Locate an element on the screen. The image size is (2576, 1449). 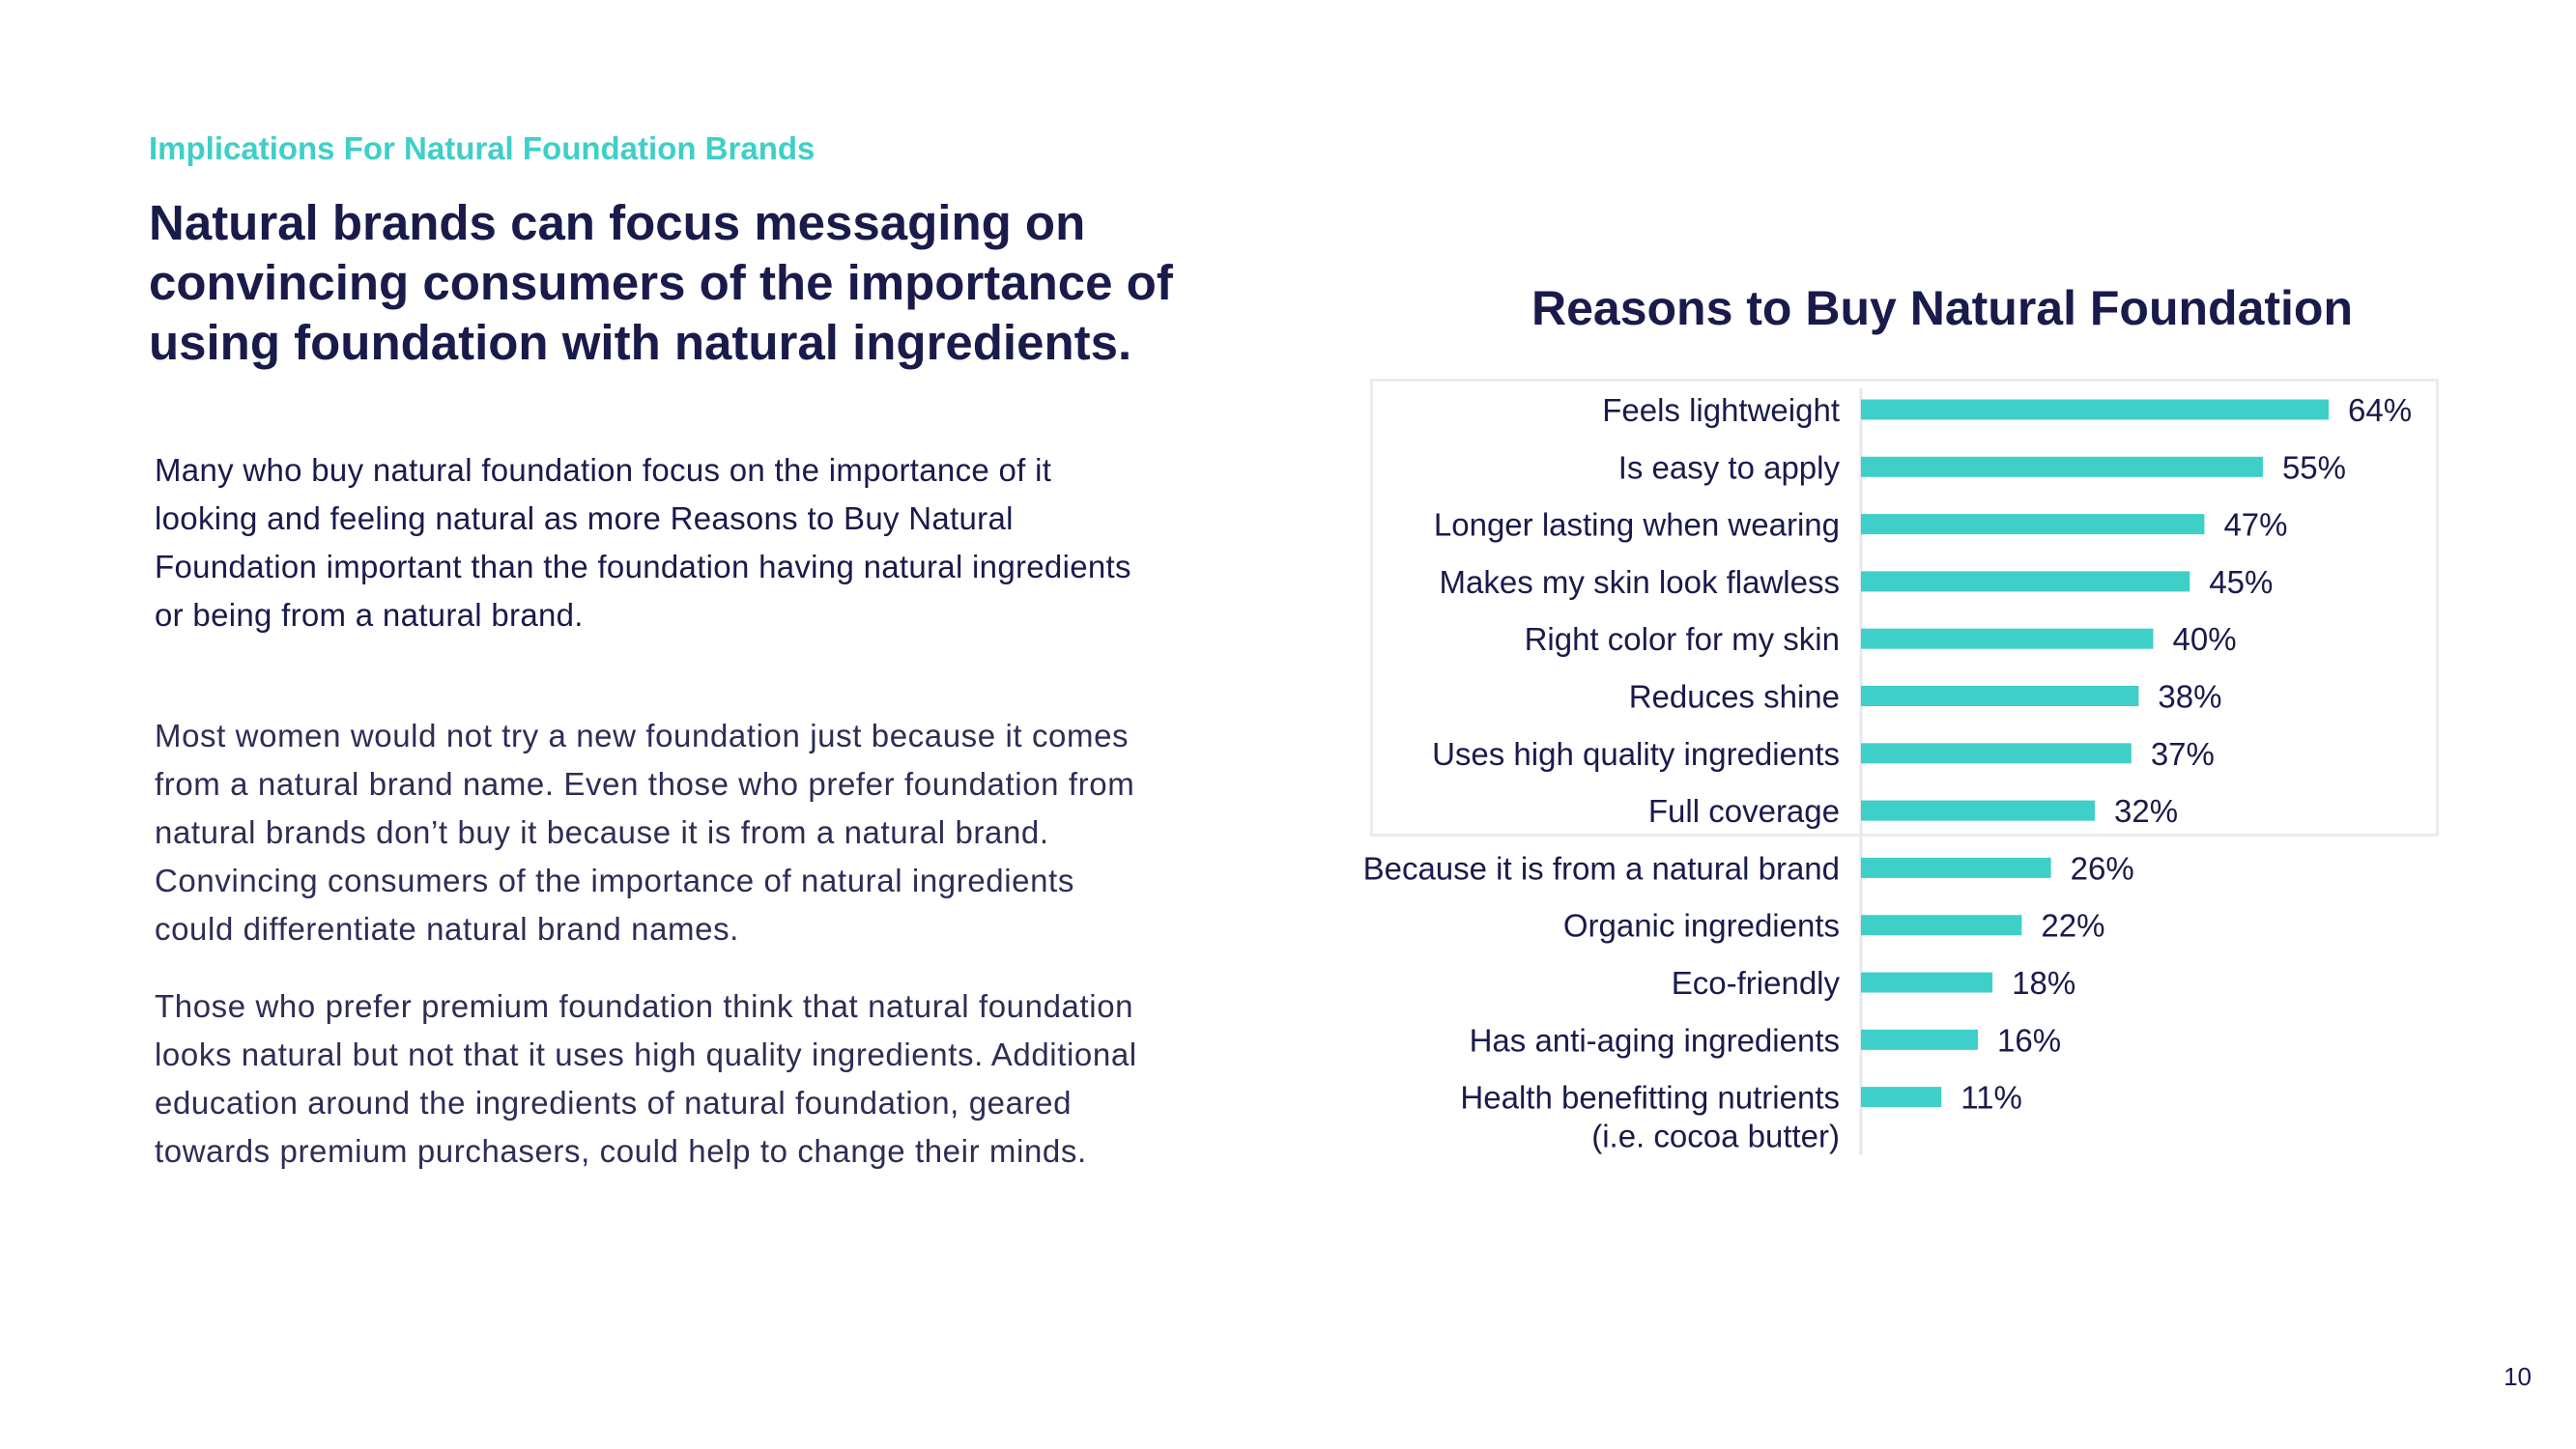
data-label: 22% is located at coordinates (2073, 926).